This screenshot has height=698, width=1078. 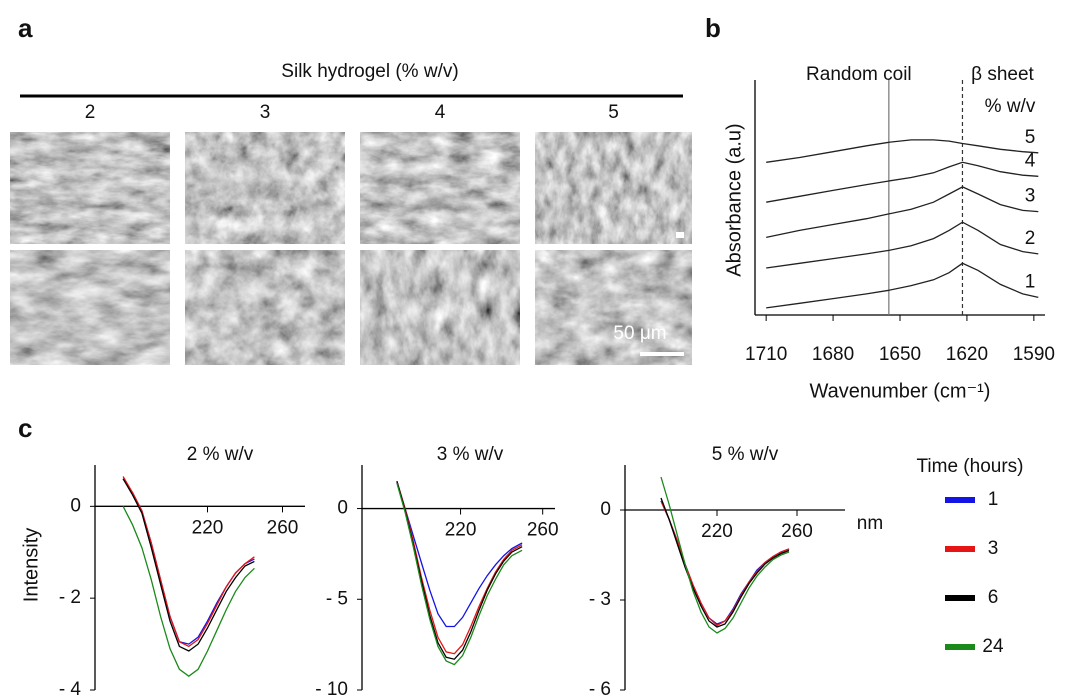 I want to click on column-label: 5, so click(x=613, y=112).